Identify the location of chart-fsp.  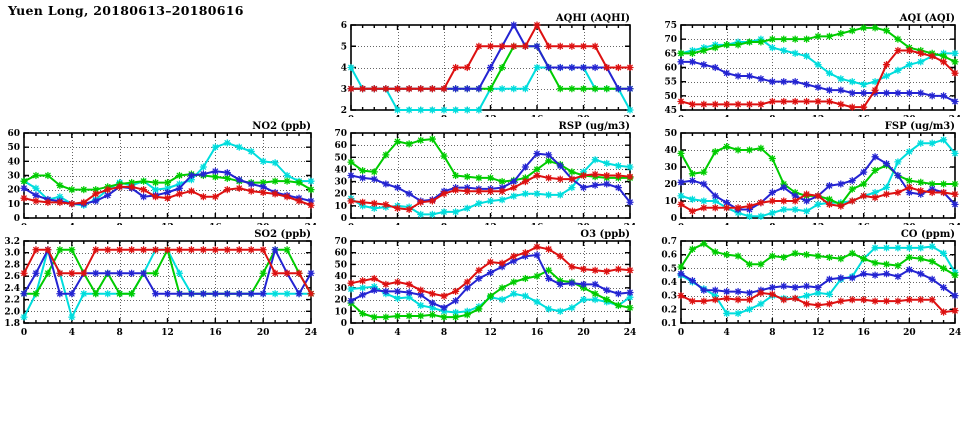
(810, 179).